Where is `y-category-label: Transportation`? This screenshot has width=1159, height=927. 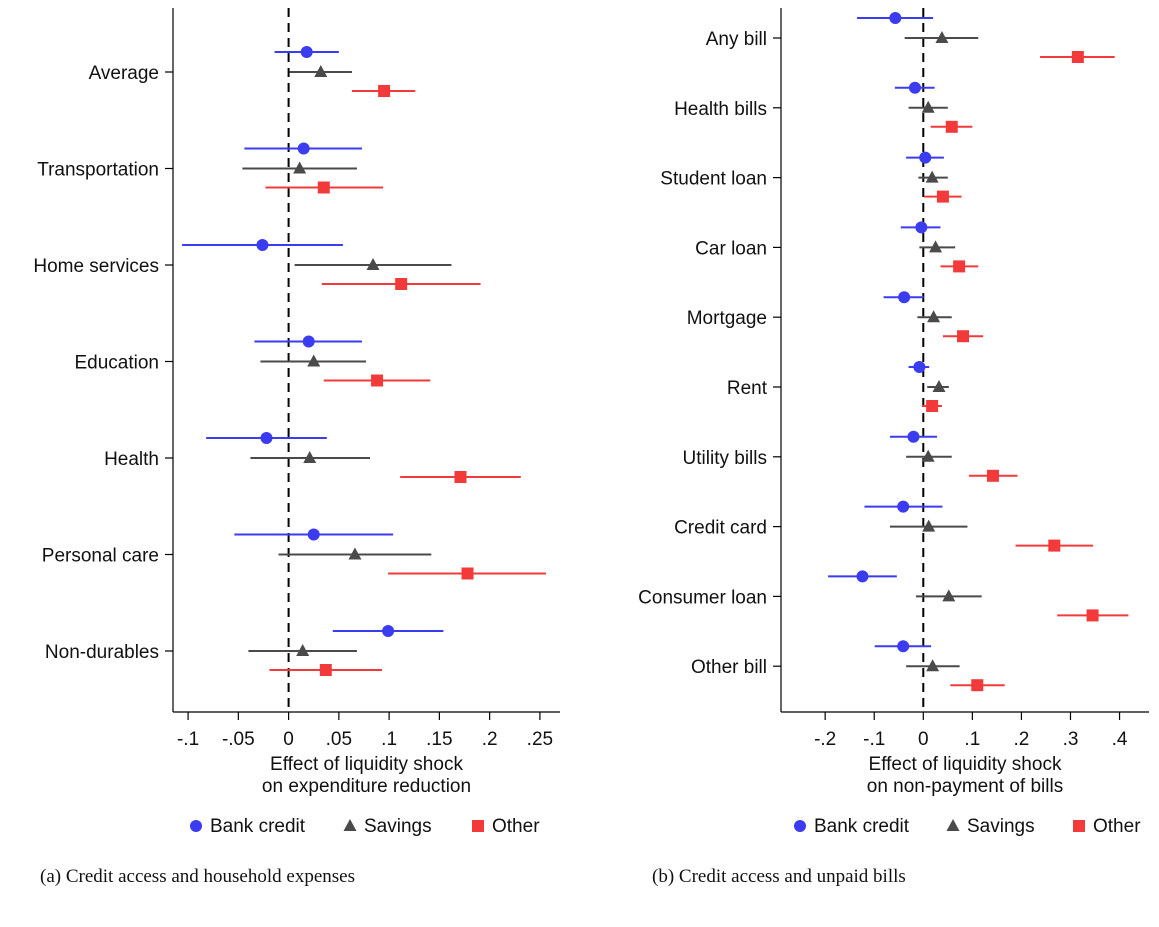
y-category-label: Transportation is located at coordinates (98, 170).